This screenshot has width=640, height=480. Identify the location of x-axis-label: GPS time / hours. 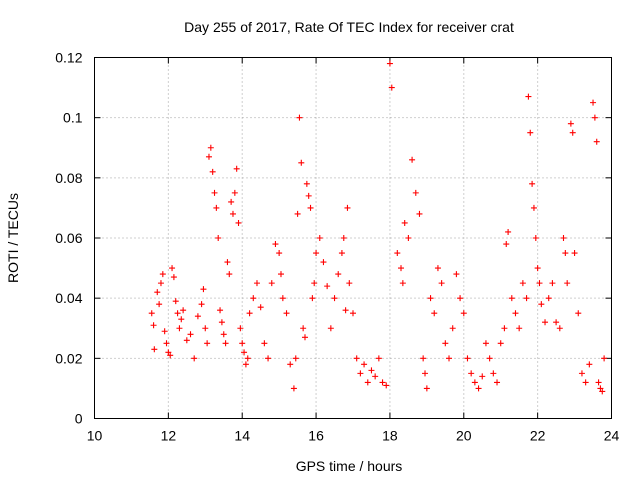
(349, 466).